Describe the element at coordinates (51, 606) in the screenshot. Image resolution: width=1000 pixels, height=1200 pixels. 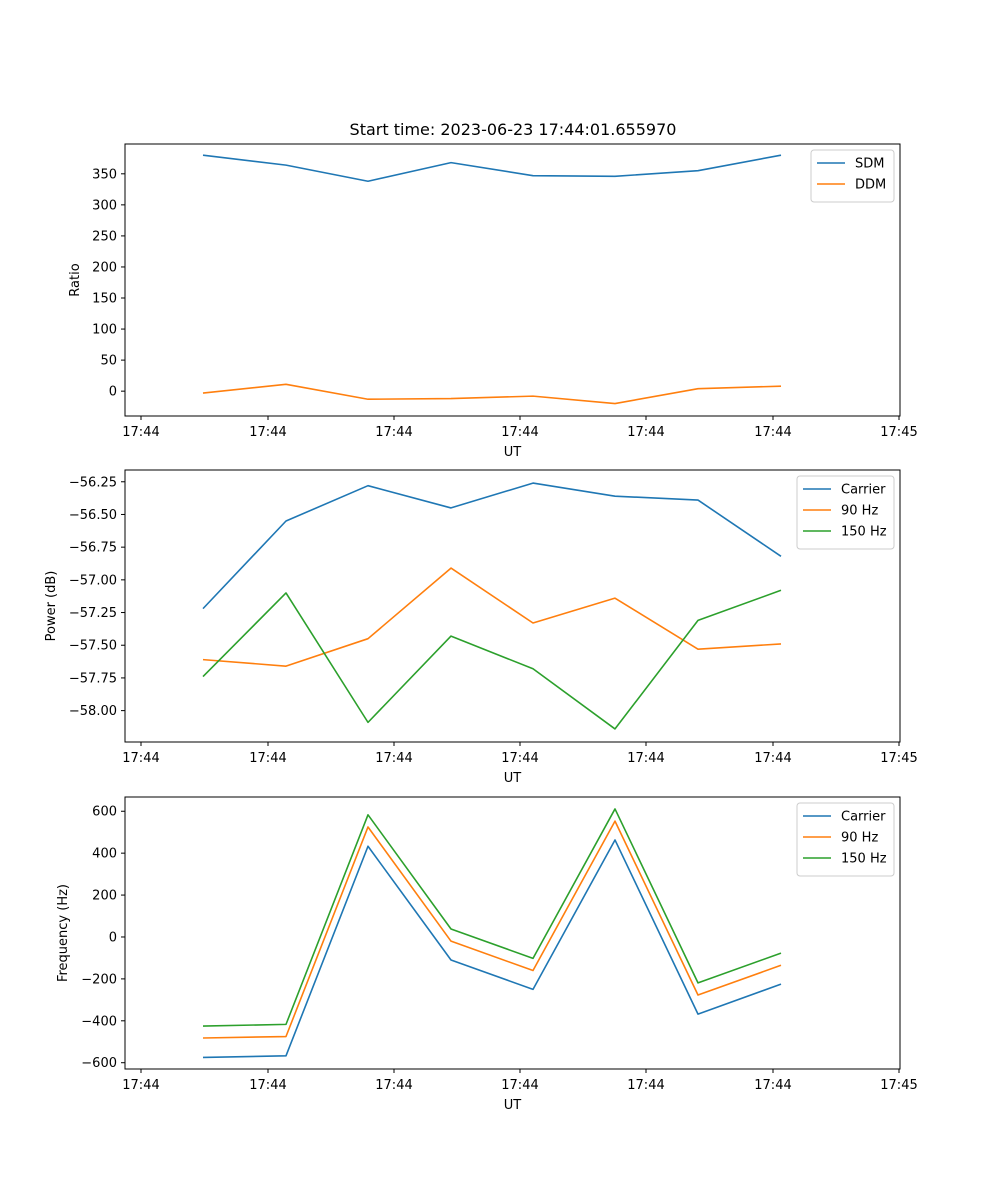
I see `y-axis-label: Power (dB)` at that location.